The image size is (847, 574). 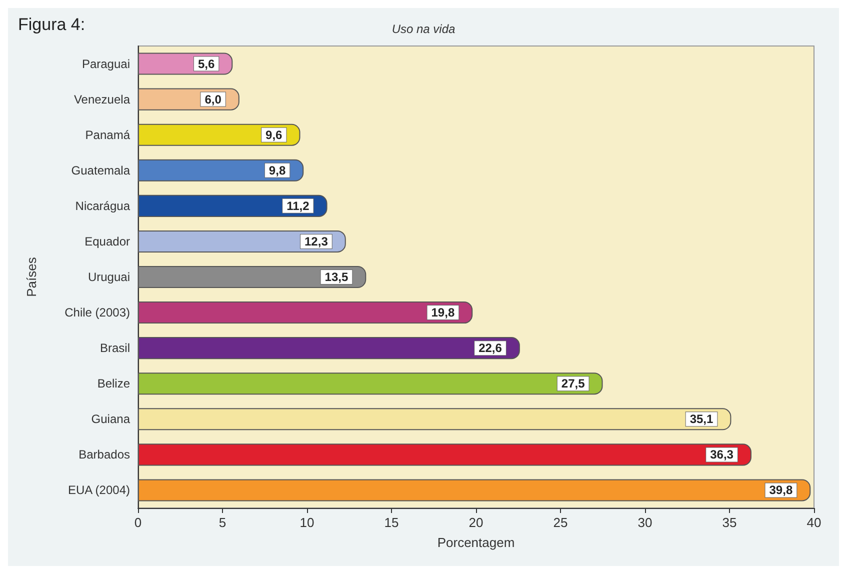 What do you see at coordinates (100, 170) in the screenshot?
I see `y-tick-label: Guatemala` at bounding box center [100, 170].